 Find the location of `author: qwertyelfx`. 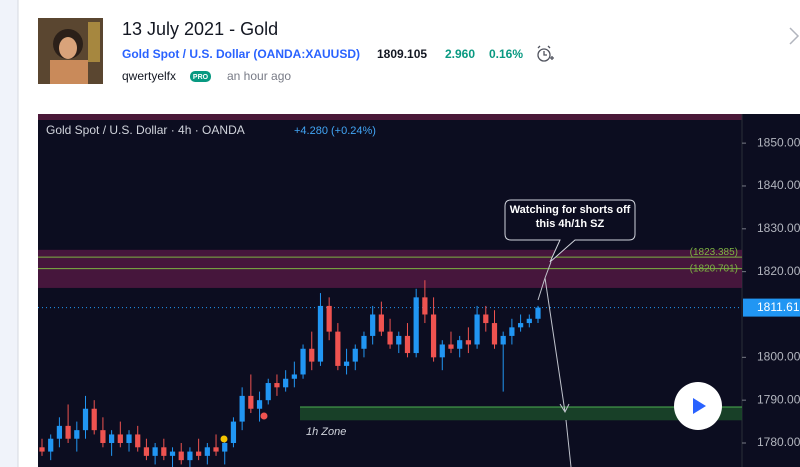

author: qwertyelfx is located at coordinates (149, 76).